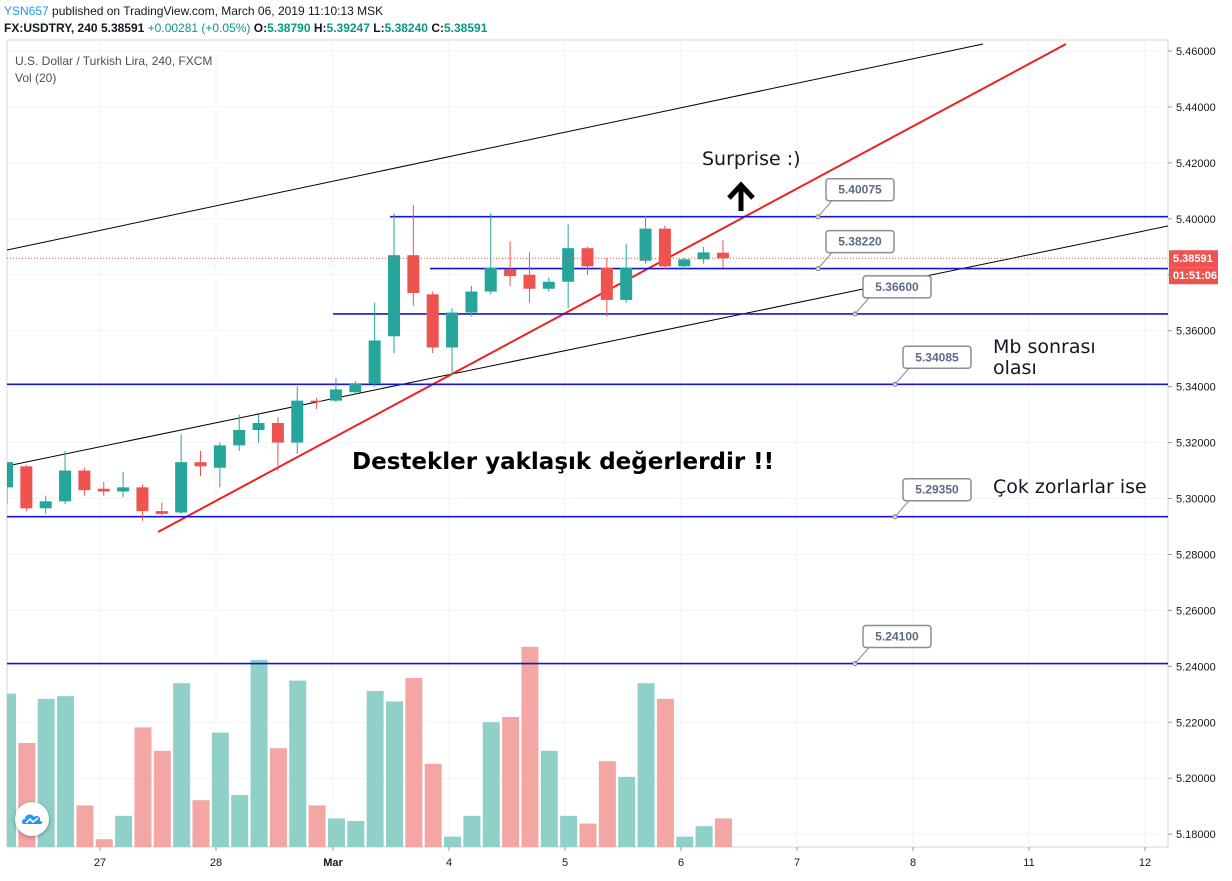 This screenshot has width=1232, height=881. Describe the element at coordinates (622, 858) in the screenshot. I see `time-axis: 27 28 Mar 4 5 6 7 8 11 12` at that location.